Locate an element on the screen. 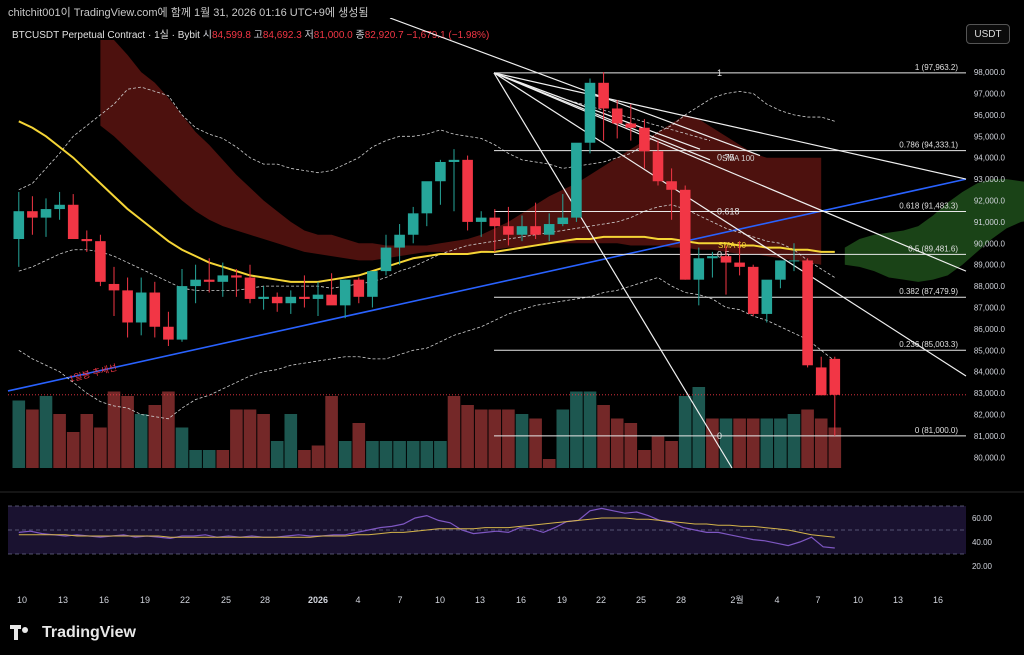 The width and height of the screenshot is (1024, 655). currency-button: USDT is located at coordinates (988, 34).